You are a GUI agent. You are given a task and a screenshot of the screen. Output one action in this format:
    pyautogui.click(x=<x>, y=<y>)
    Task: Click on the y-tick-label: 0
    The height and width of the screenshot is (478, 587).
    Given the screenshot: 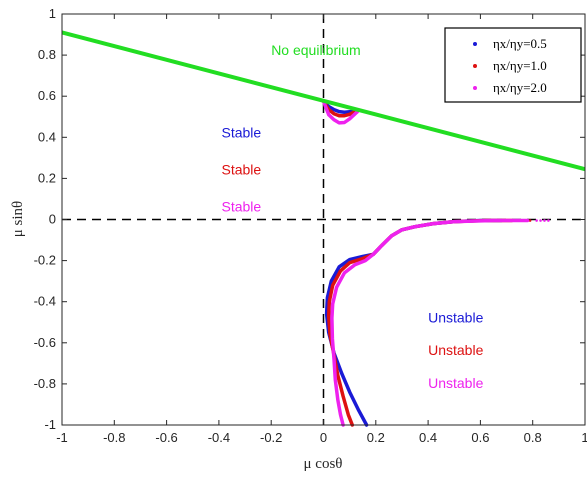 What is the action you would take?
    pyautogui.click(x=52, y=219)
    